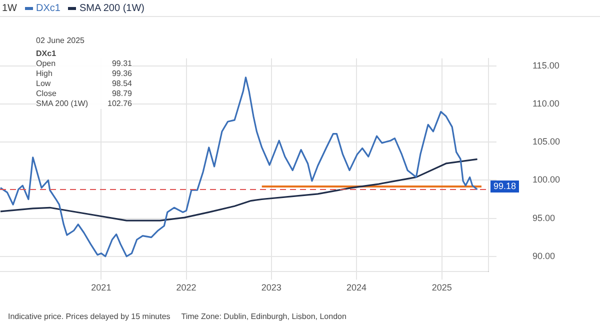 This screenshot has width=600, height=327. Describe the element at coordinates (546, 103) in the screenshot. I see `y-tick-label: 110.00` at that location.